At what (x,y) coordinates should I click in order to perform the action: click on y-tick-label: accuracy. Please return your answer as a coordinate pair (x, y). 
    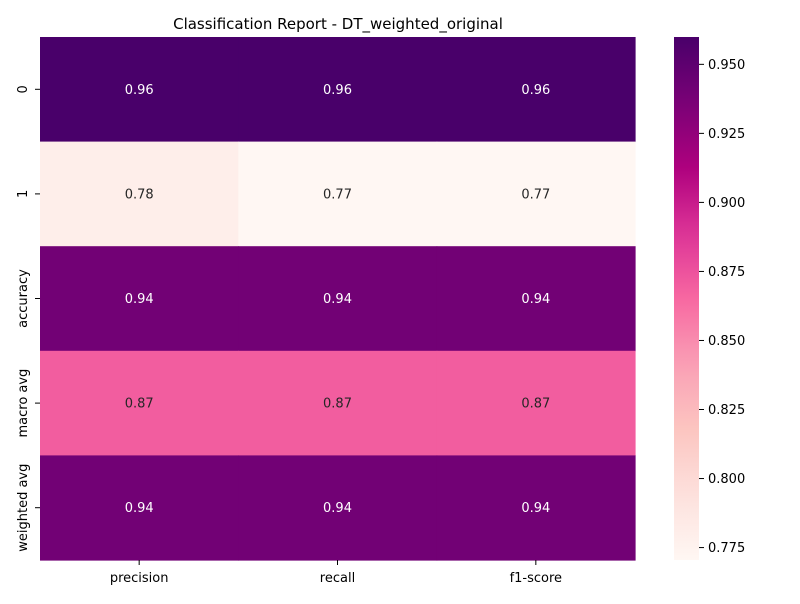
    Looking at the image, I should click on (23, 298).